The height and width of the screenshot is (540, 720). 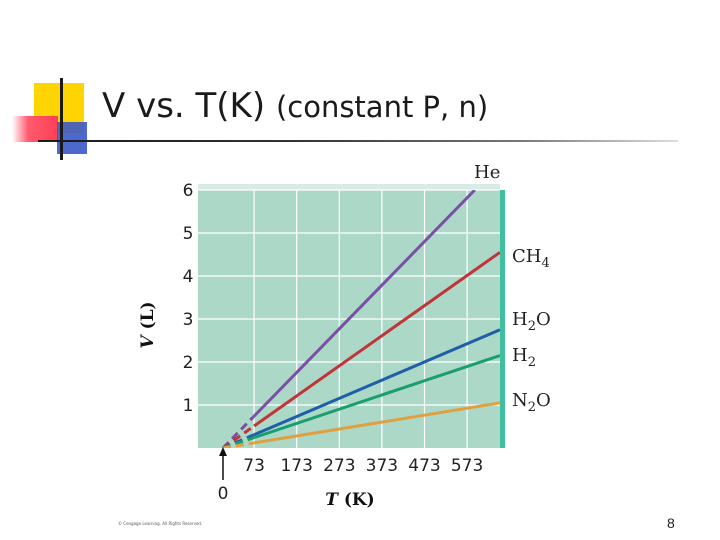 What do you see at coordinates (349, 500) in the screenshot?
I see `x-axis-label: T (K)` at bounding box center [349, 500].